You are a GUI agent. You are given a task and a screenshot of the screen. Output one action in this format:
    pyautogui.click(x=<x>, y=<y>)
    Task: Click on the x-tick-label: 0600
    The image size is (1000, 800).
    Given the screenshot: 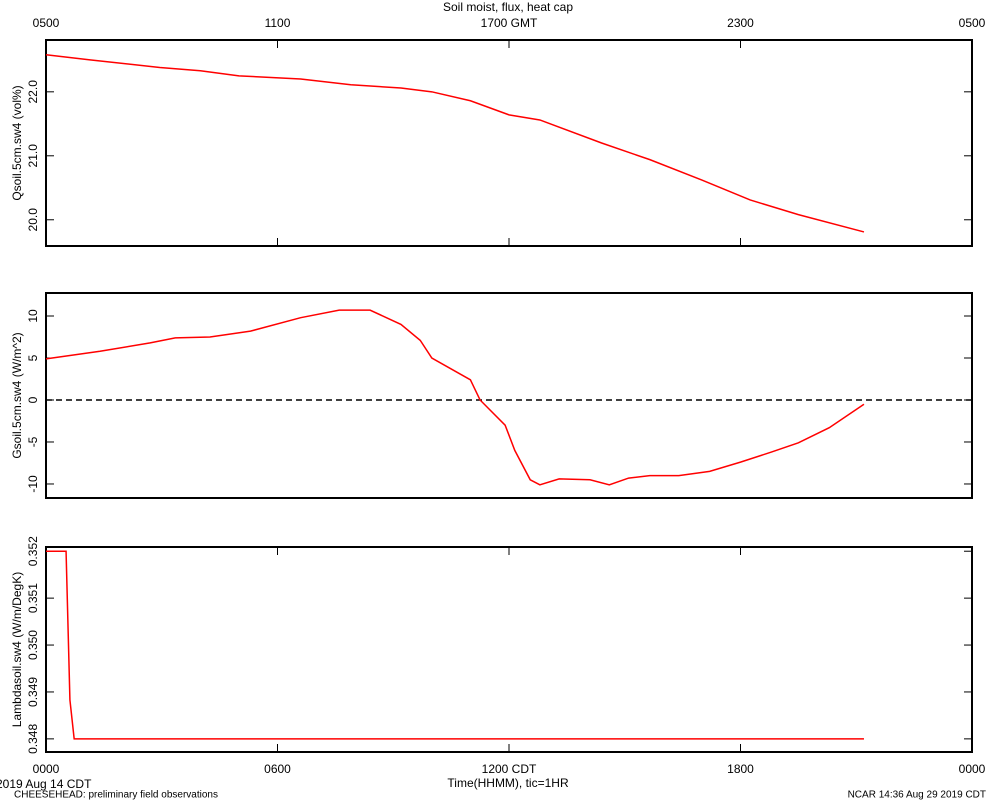 What is the action you would take?
    pyautogui.click(x=277, y=769)
    